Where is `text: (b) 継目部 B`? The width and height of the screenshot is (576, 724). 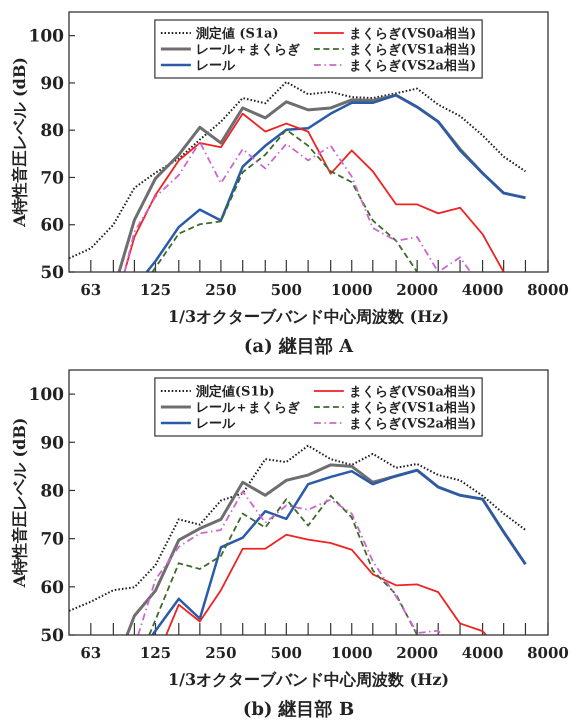 text: (b) 継目部 B is located at coordinates (298, 709).